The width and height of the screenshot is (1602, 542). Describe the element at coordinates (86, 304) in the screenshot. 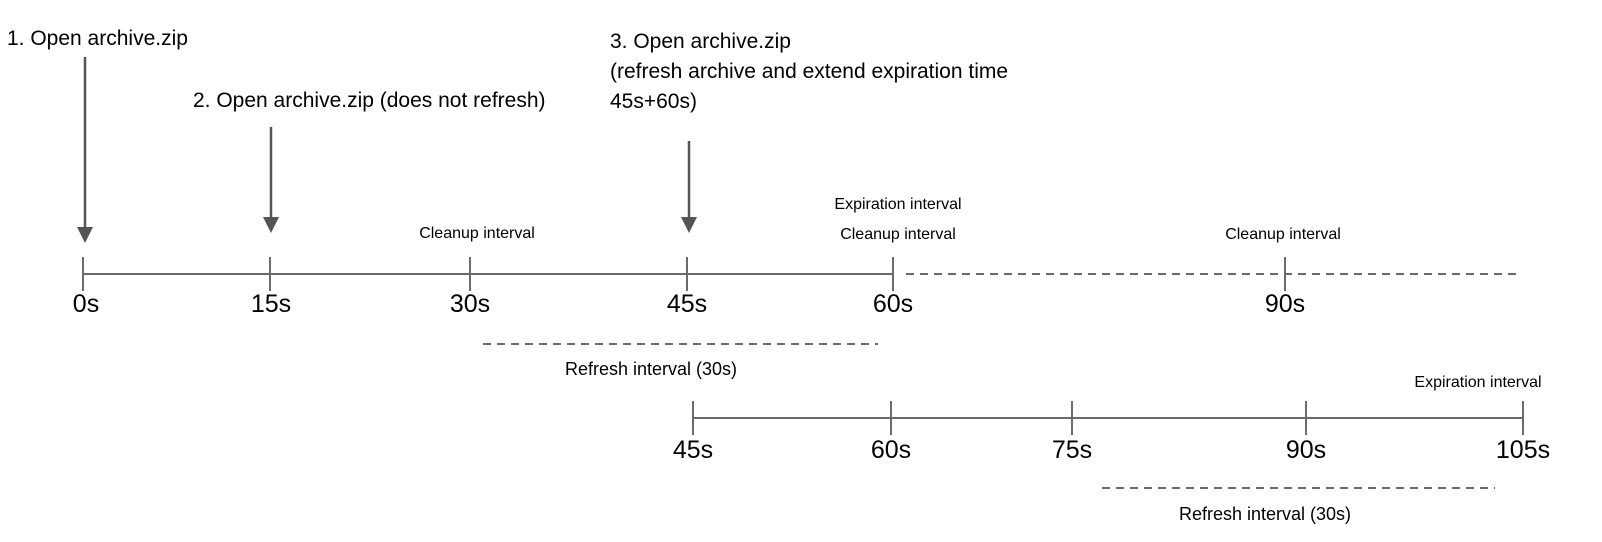

I see `main-tick-label-0s: 0s` at that location.